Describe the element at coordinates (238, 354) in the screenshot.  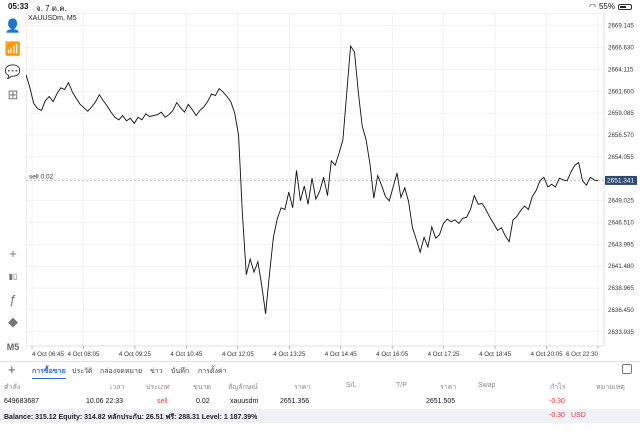
I see `x-tick-label: 4 Oct 12:05` at that location.